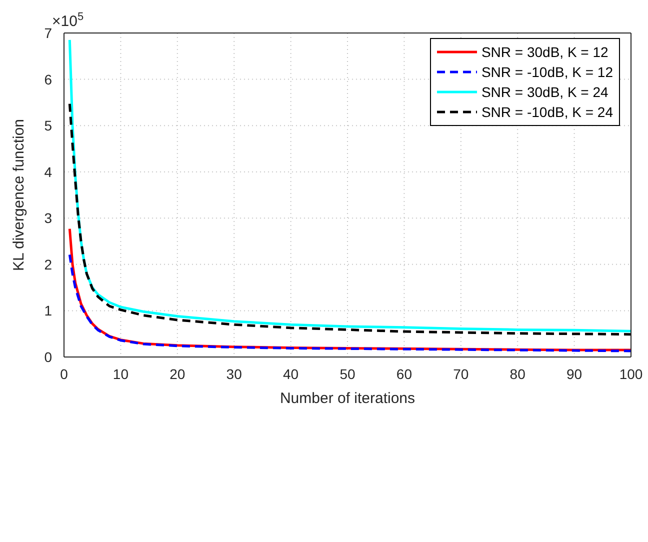 This screenshot has width=648, height=542. I want to click on x-tick-label: 60, so click(404, 374).